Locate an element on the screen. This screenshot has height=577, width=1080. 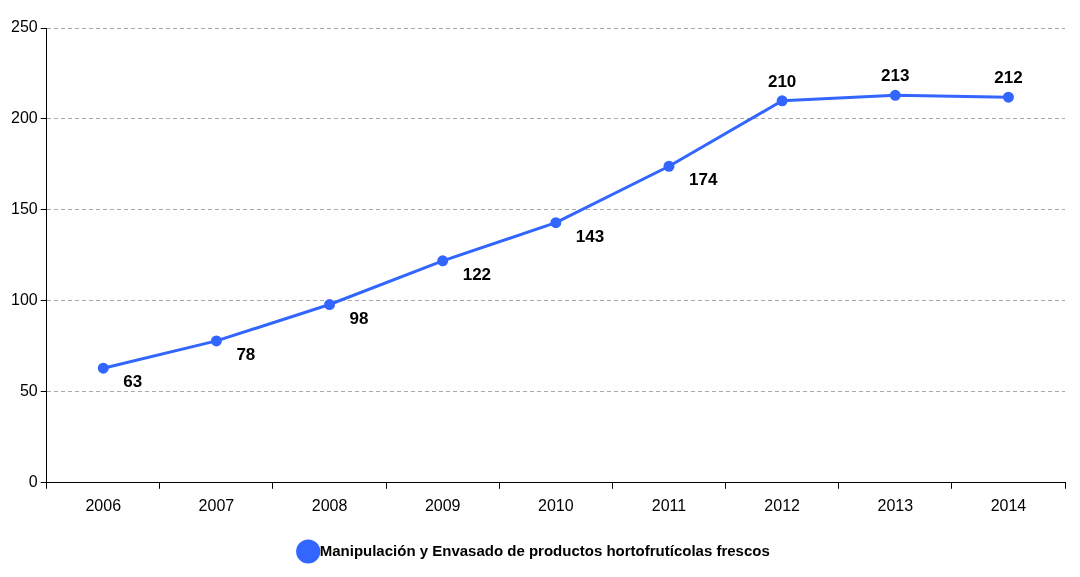
data-label: 122 is located at coordinates (477, 275).